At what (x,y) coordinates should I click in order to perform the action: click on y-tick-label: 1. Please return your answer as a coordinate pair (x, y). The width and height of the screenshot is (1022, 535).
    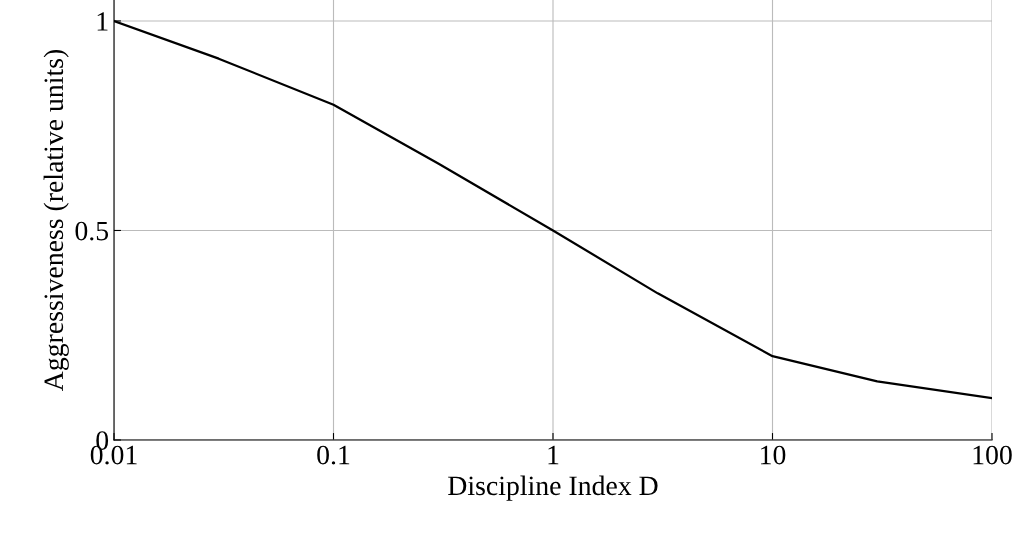
    Looking at the image, I should click on (102, 21).